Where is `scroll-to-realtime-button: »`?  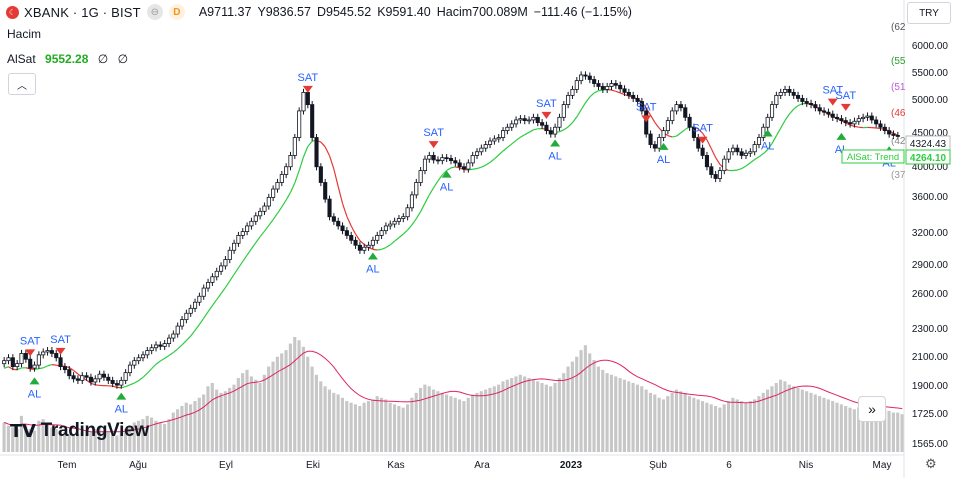 scroll-to-realtime-button: » is located at coordinates (872, 409).